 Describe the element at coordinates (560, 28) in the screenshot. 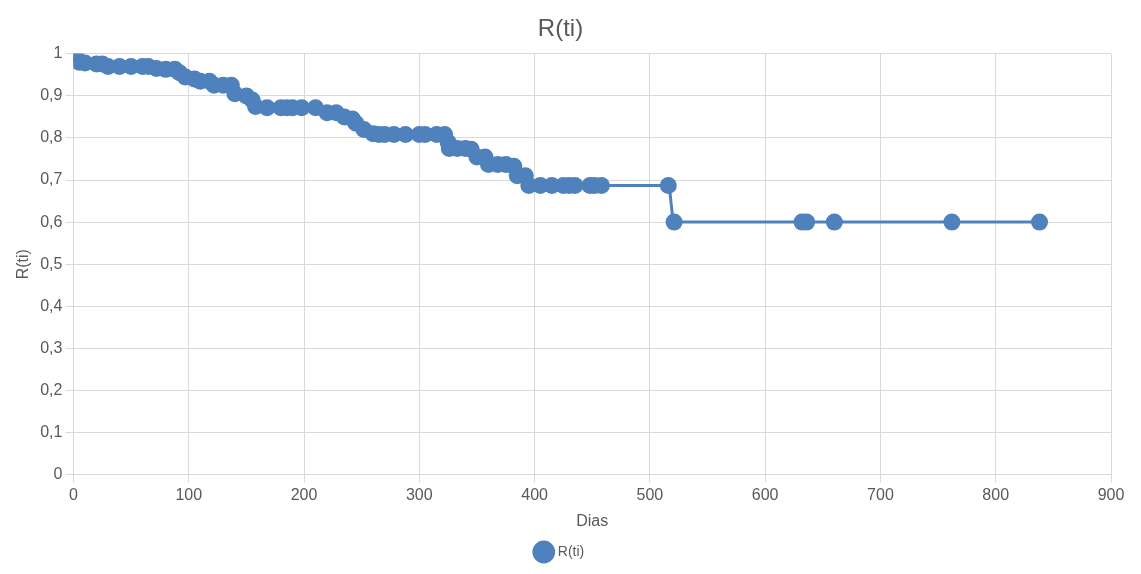

I see `chart-title: R(ti)` at that location.